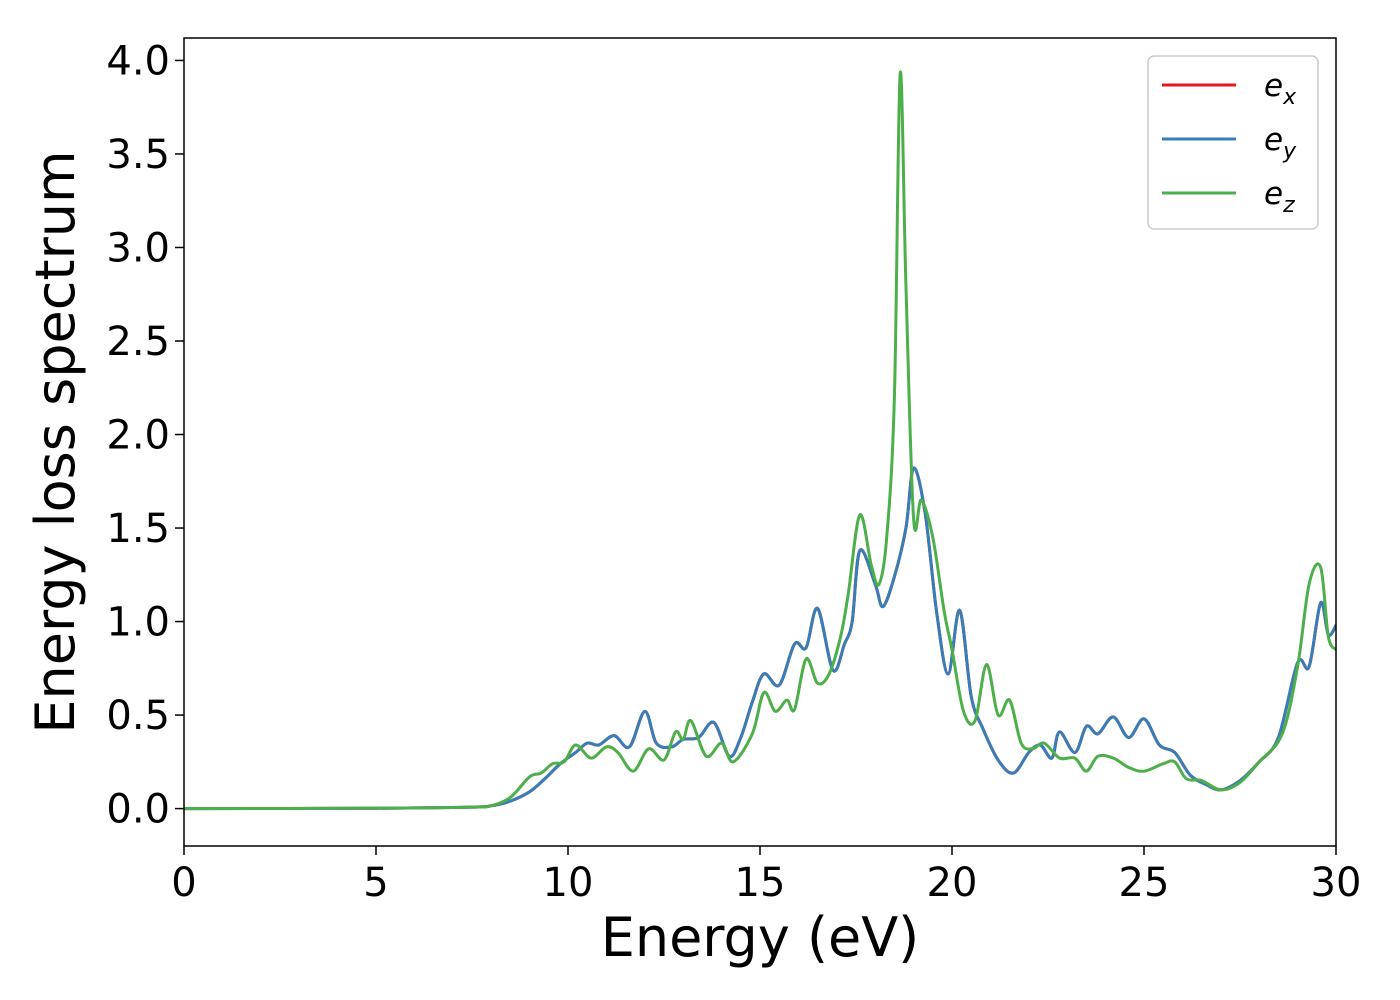  I want to click on y-tick-label: 2.0, so click(138, 436).